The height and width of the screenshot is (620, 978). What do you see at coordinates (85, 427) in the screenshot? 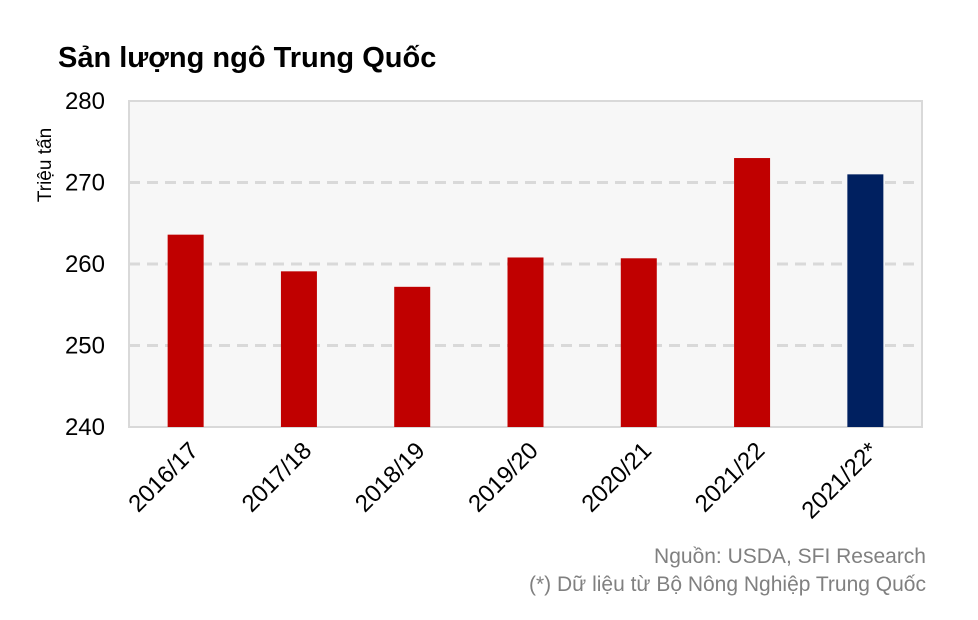
I see `y-tick-label: 240` at bounding box center [85, 427].